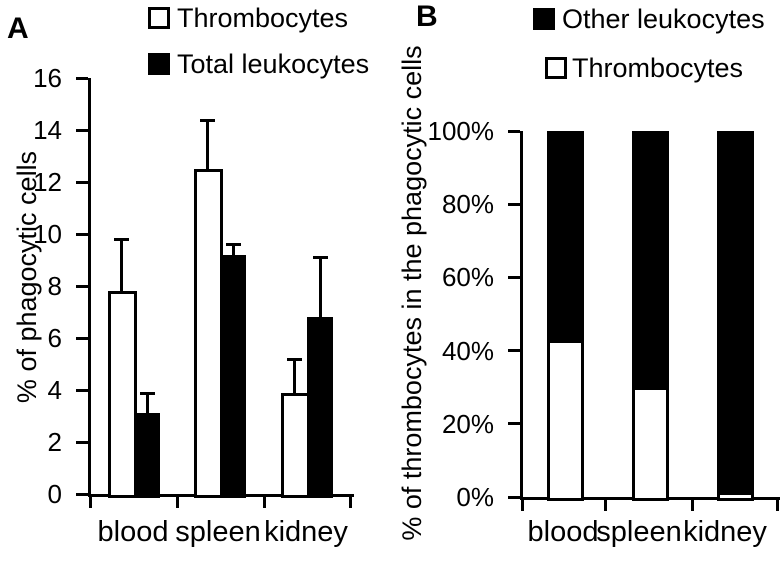  I want to click on bar-other-leukocytes-blood, so click(565, 237).